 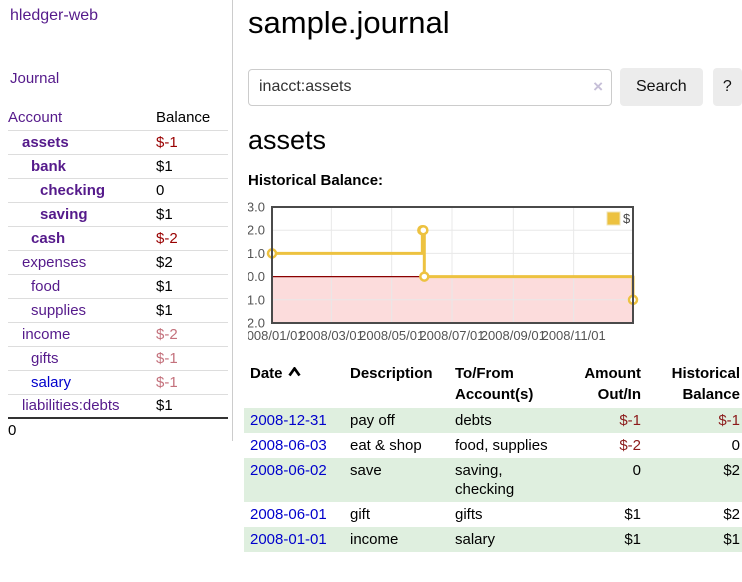 What do you see at coordinates (45, 358) in the screenshot?
I see `account-link-gifts: gifts` at bounding box center [45, 358].